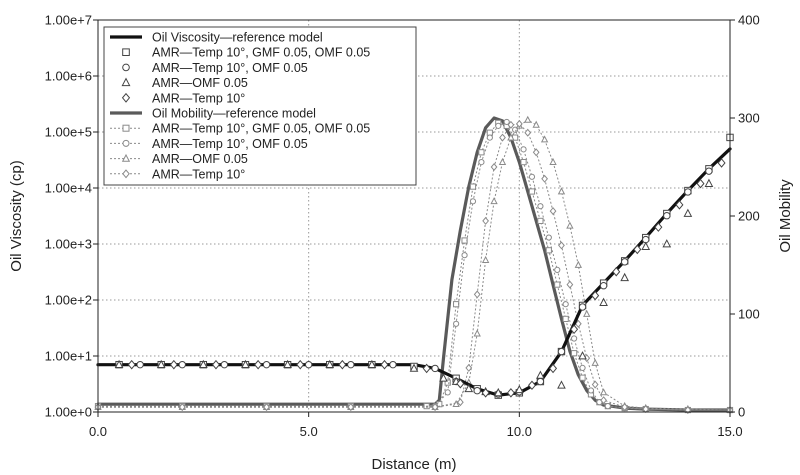 The width and height of the screenshot is (800, 475). What do you see at coordinates (749, 20) in the screenshot?
I see `y-right-tick-label: 400` at bounding box center [749, 20].